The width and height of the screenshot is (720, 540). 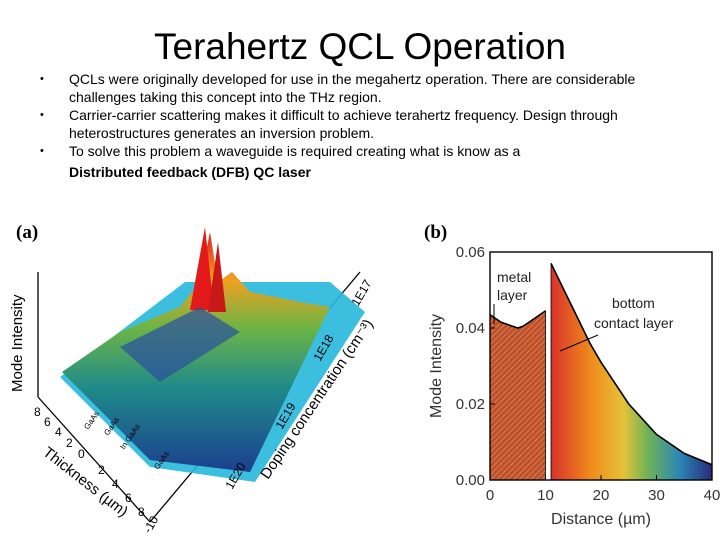 What do you see at coordinates (470, 328) in the screenshot?
I see `y-tick-label: 0.04` at bounding box center [470, 328].